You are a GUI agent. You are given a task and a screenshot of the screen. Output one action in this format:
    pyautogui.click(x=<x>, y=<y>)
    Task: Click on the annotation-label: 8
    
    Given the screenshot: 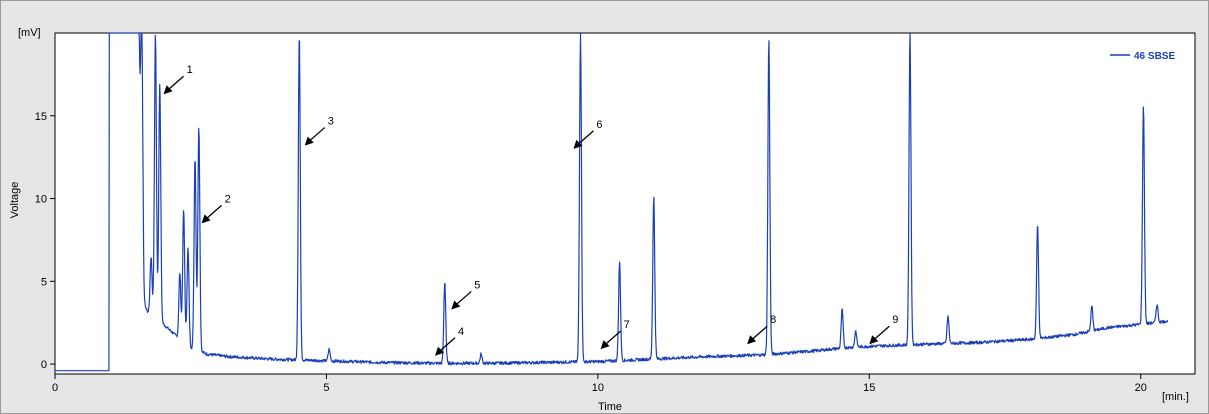 What is the action you would take?
    pyautogui.click(x=773, y=320)
    